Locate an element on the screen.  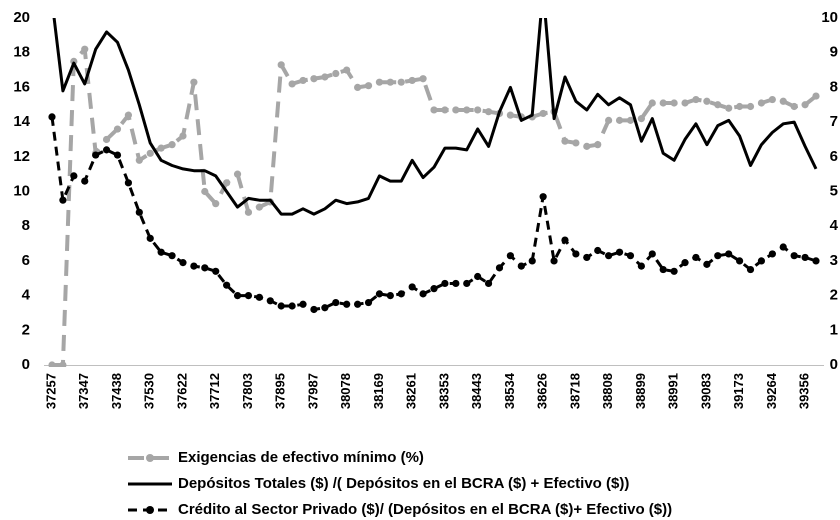
y-tick-label: 0 is located at coordinates (26, 364).